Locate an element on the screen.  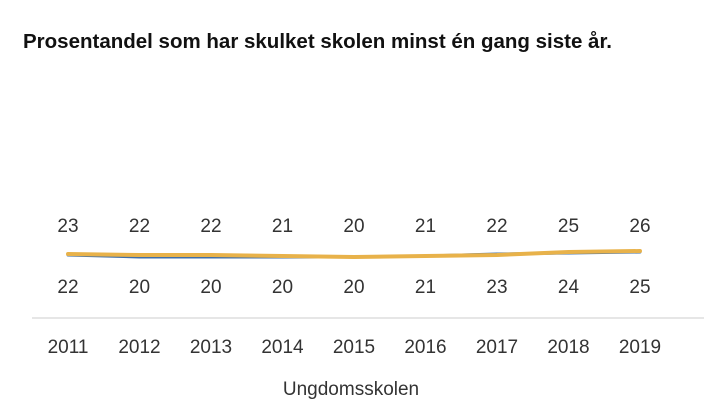
data-label-s1-2018: 25 is located at coordinates (568, 226).